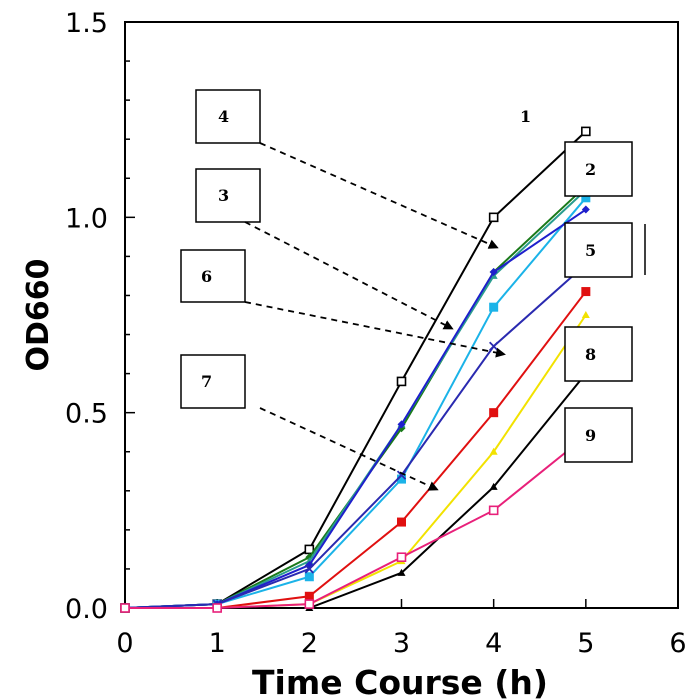 The image size is (688, 700). What do you see at coordinates (206, 381) in the screenshot?
I see `annotation-box-7-label: 7` at bounding box center [206, 381].